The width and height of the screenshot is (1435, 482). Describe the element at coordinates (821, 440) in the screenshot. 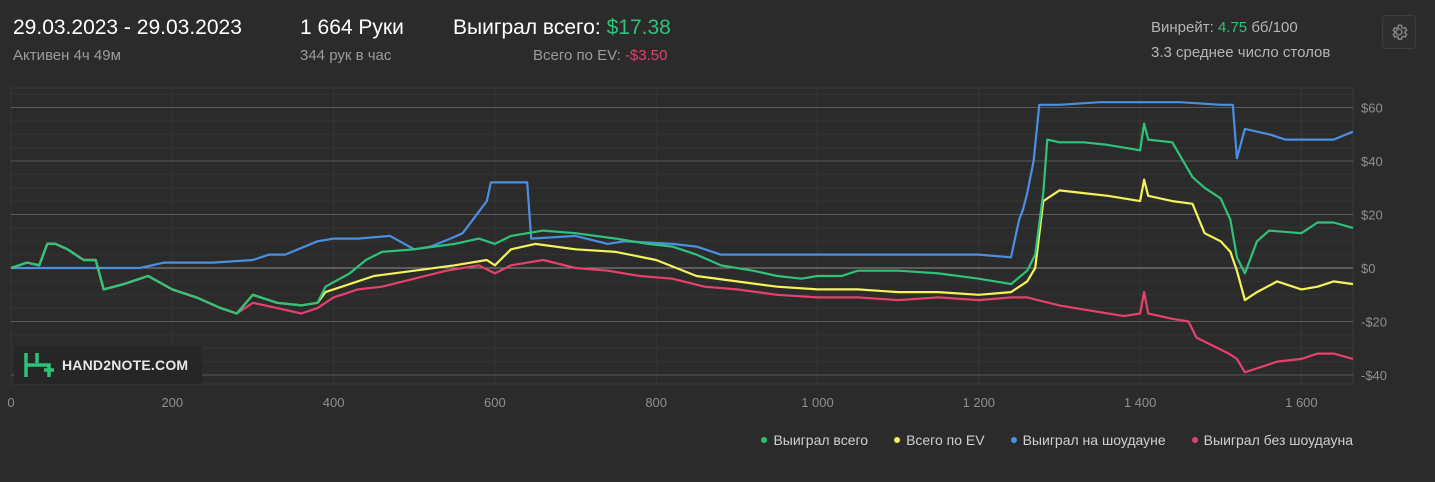

I see `legend-label-won-total: Выиграл всего` at that location.